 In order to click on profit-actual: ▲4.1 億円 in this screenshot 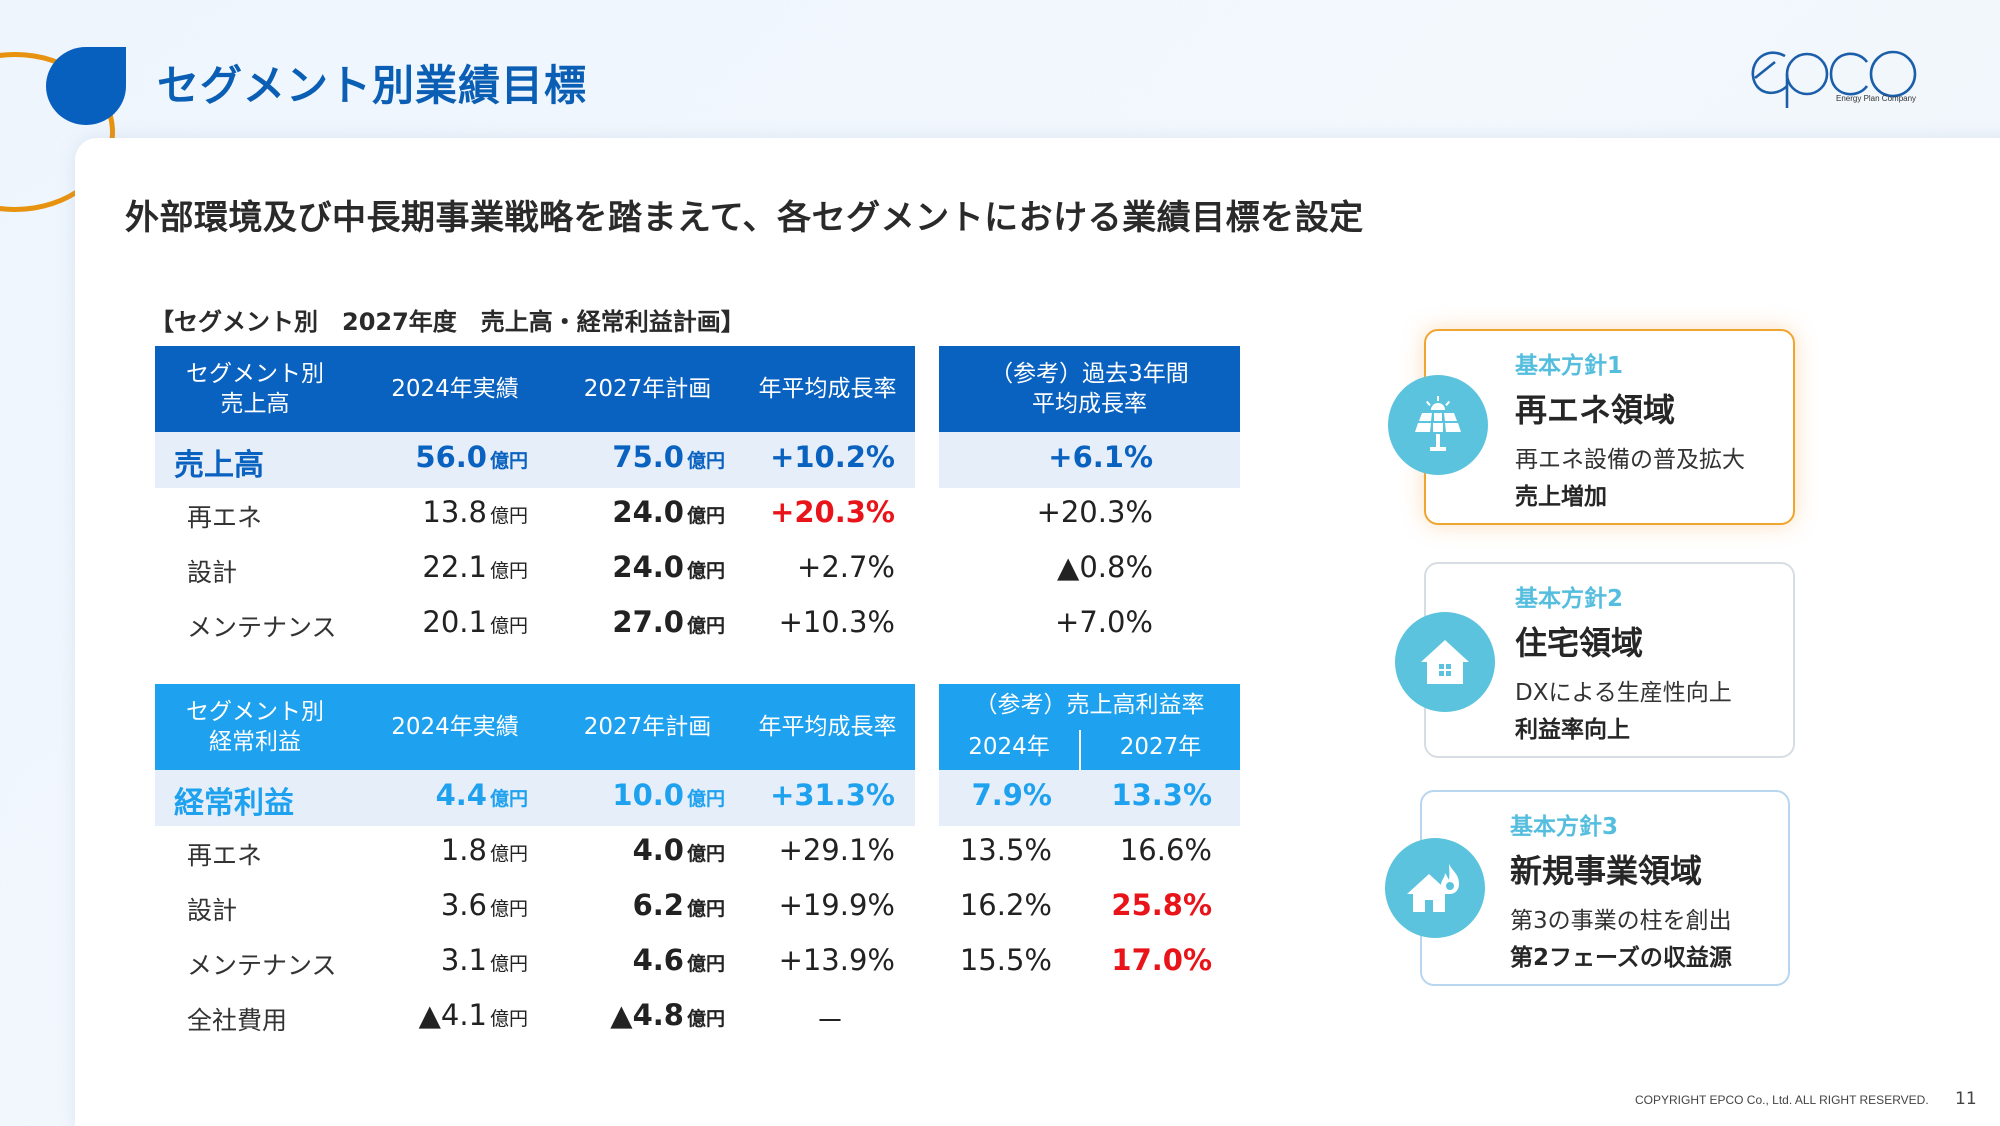, I will do `click(473, 1015)`.